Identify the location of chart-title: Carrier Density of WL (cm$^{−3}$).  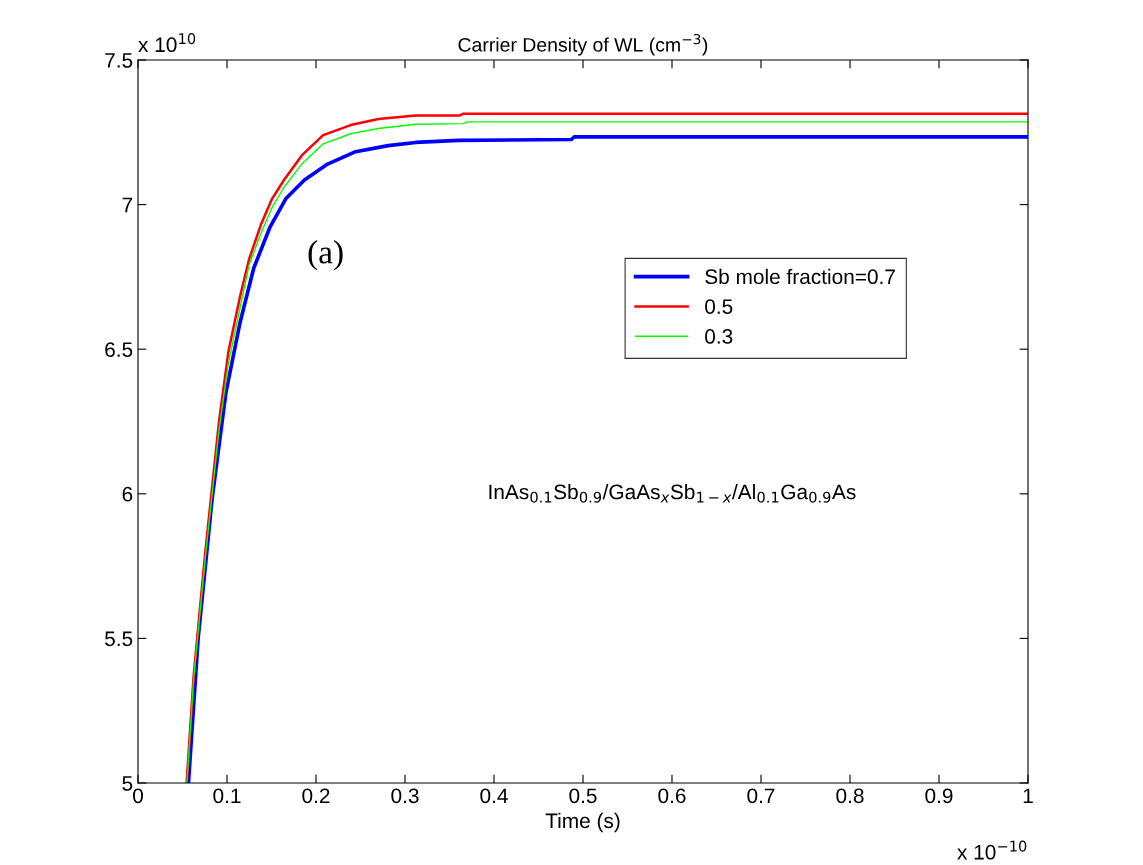
(583, 44).